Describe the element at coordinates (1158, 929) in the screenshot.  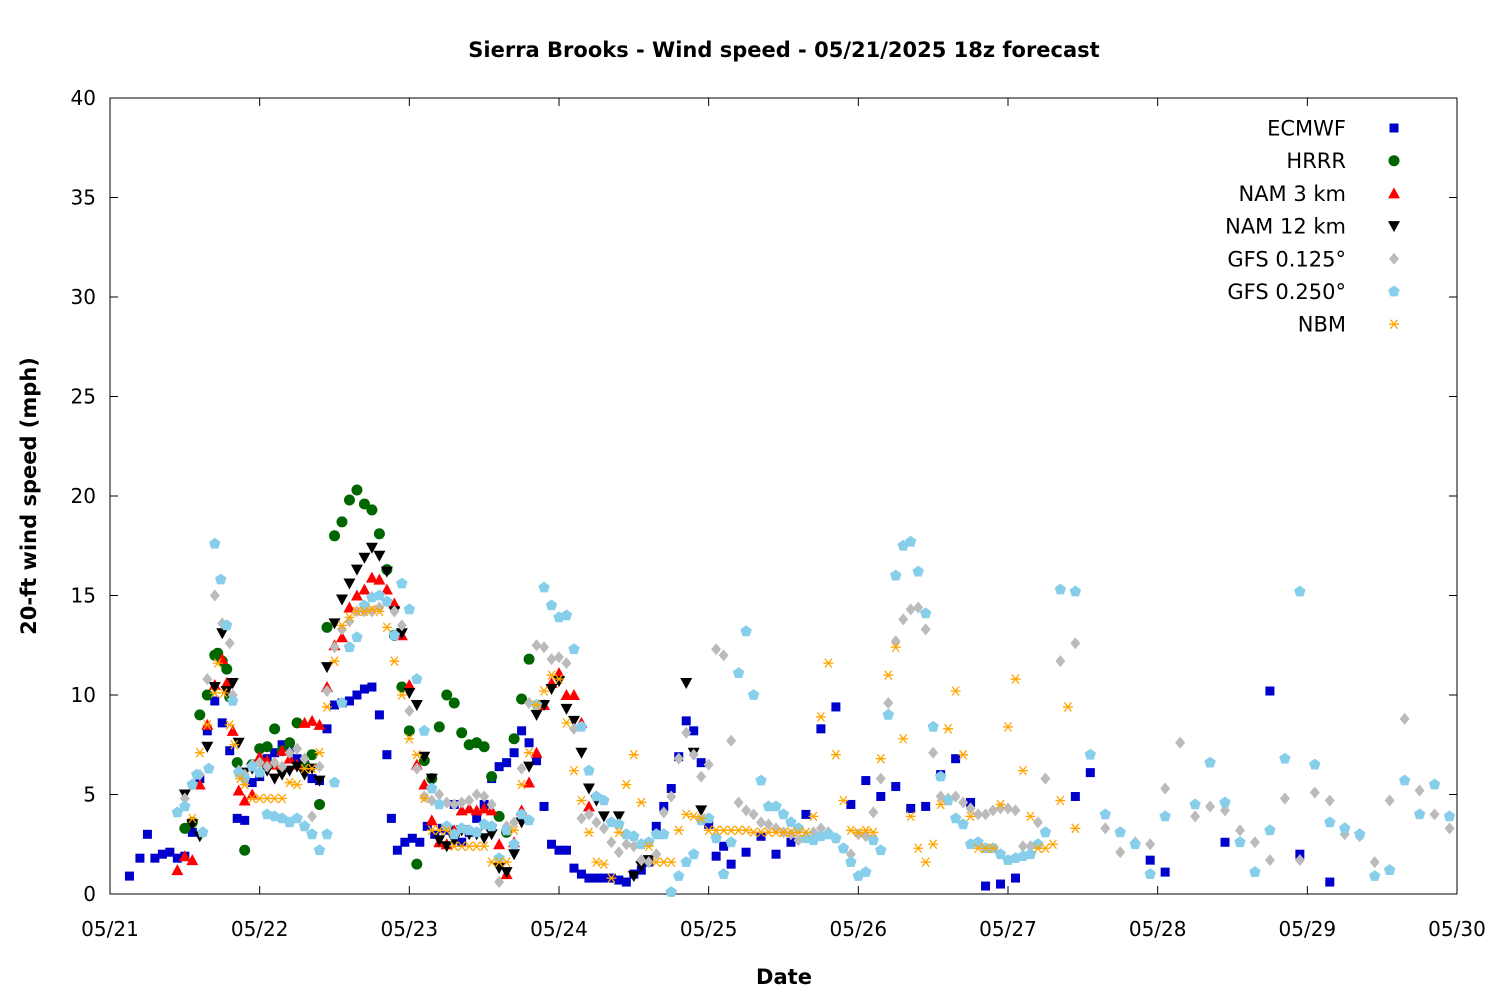
I see `x-tick-label: 05/28` at that location.